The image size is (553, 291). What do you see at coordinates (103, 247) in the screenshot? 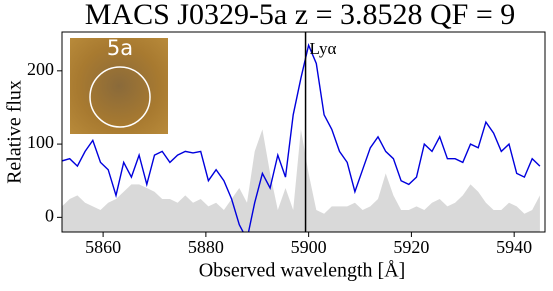
I see `x-tick-label: 5860` at bounding box center [103, 247].